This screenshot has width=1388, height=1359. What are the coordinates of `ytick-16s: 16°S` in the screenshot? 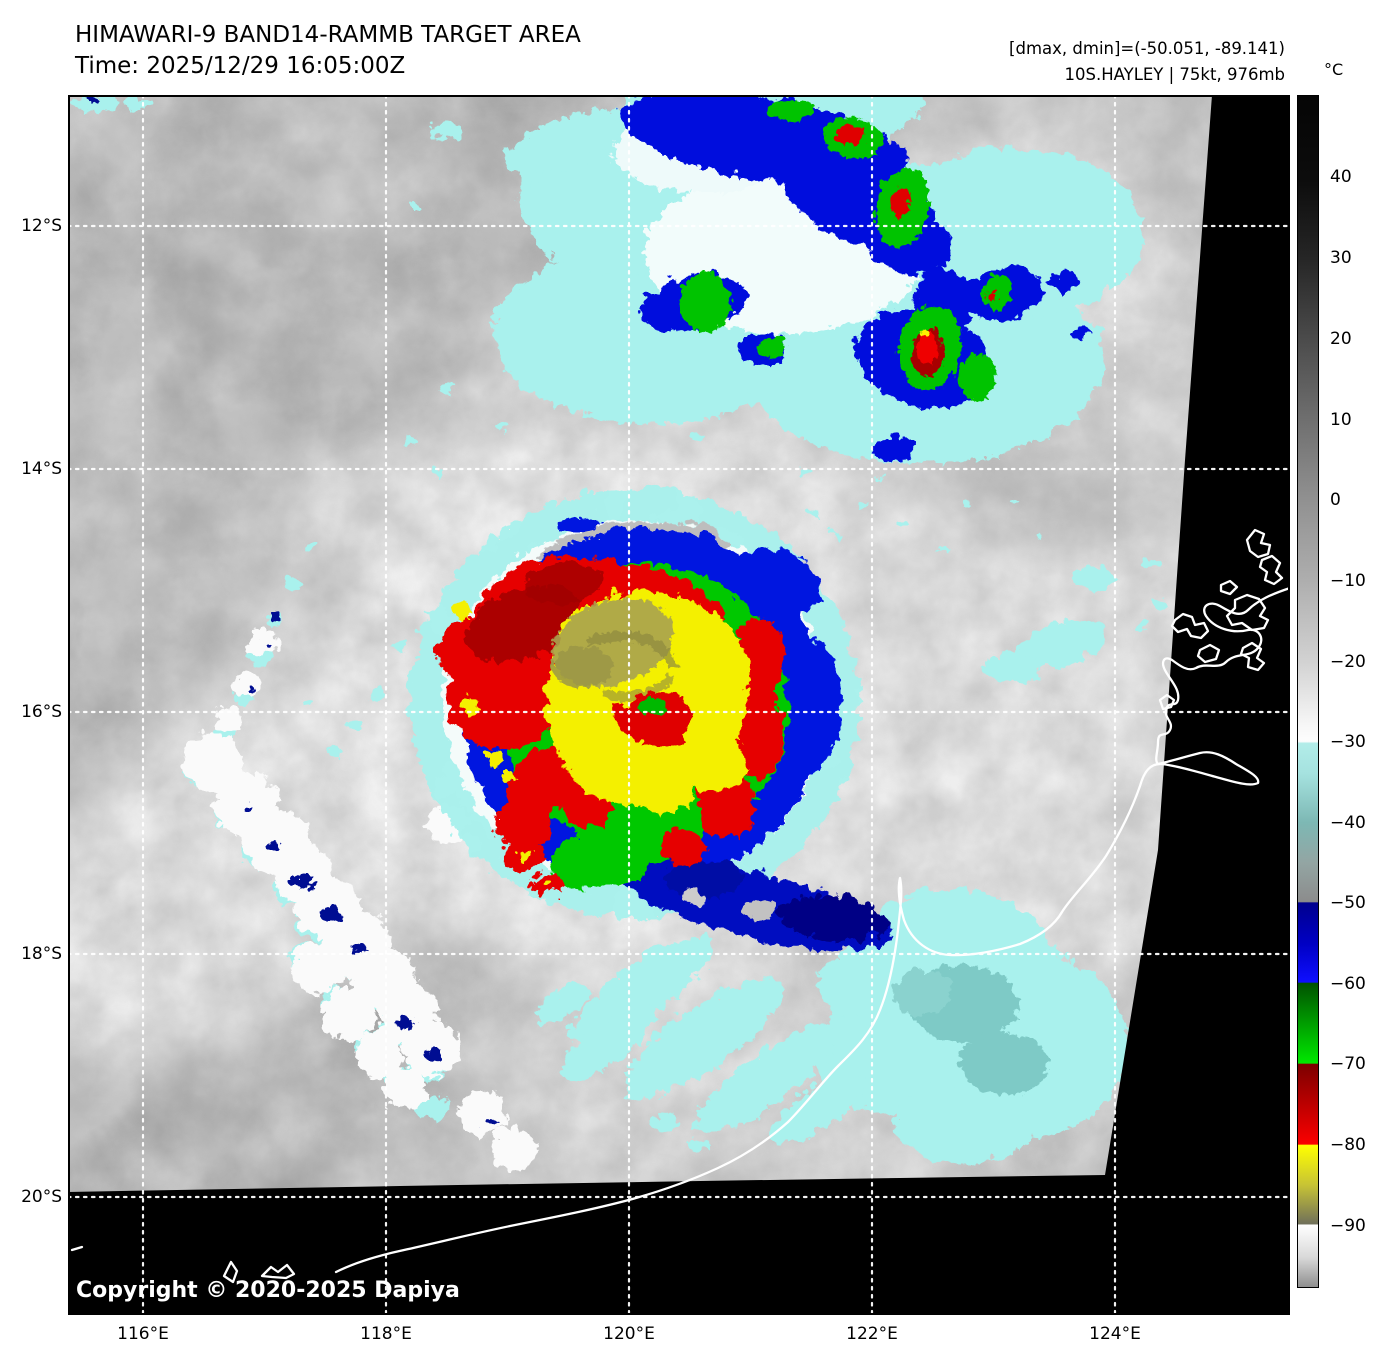 It's located at (41, 712).